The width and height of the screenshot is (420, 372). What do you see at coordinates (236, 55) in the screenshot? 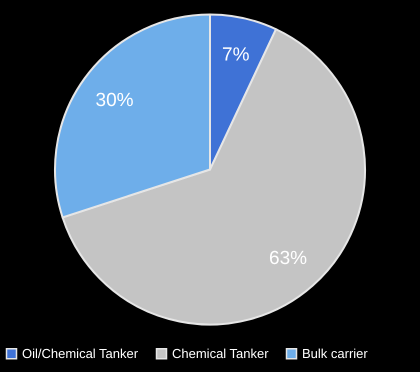
I see `data-label: 7%` at bounding box center [236, 55].